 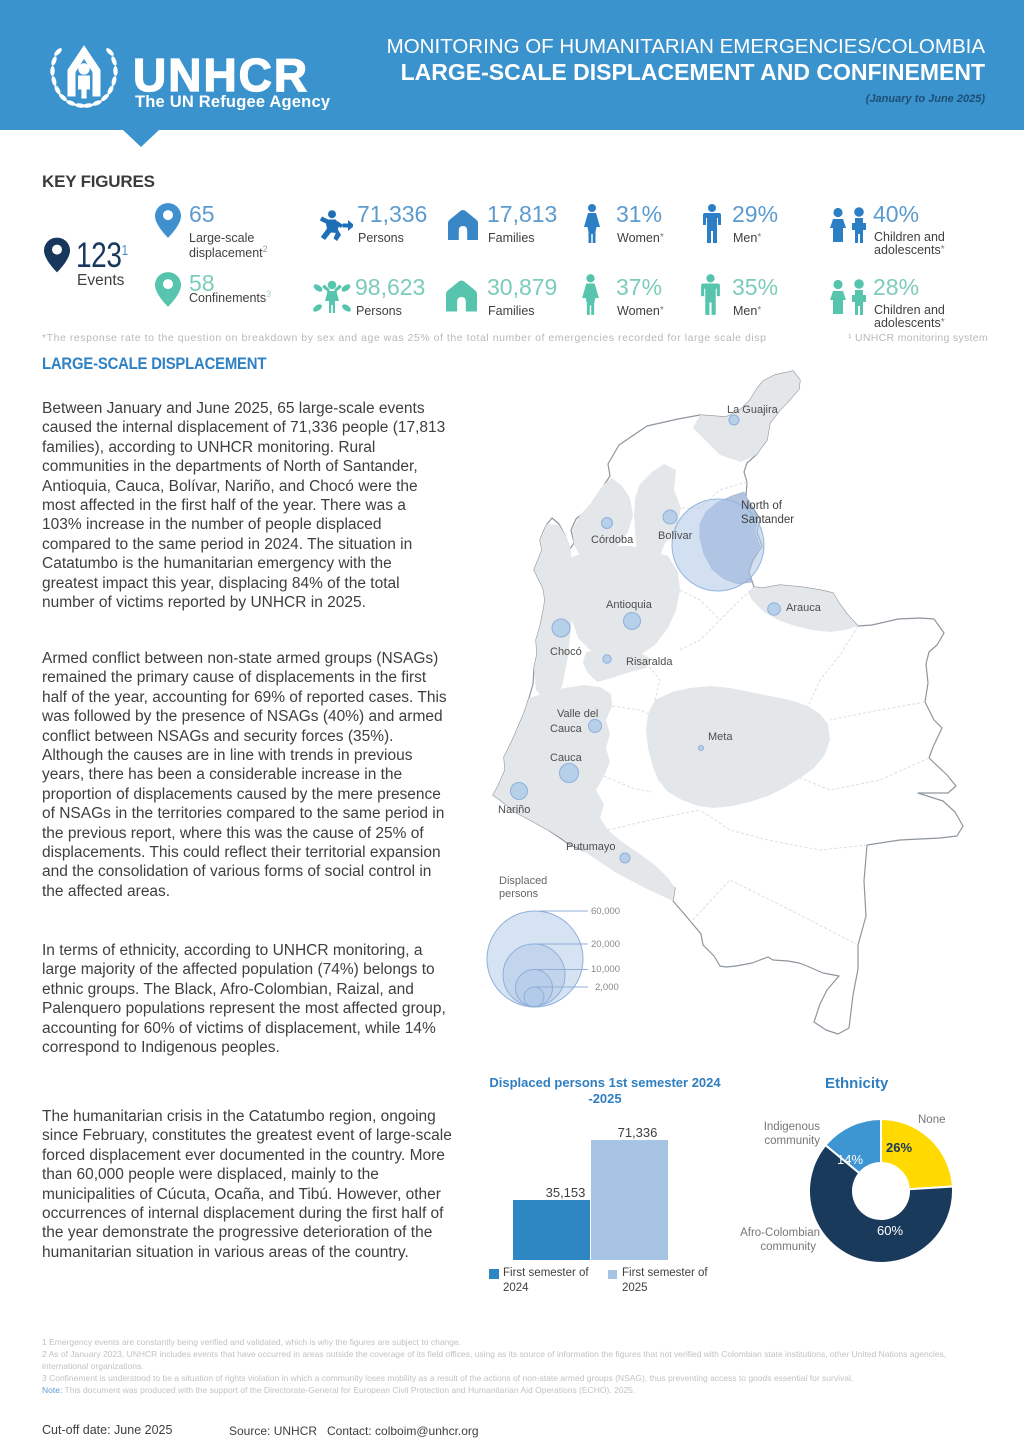 What do you see at coordinates (591, 847) in the screenshot?
I see `svg-text: Putumayo` at bounding box center [591, 847].